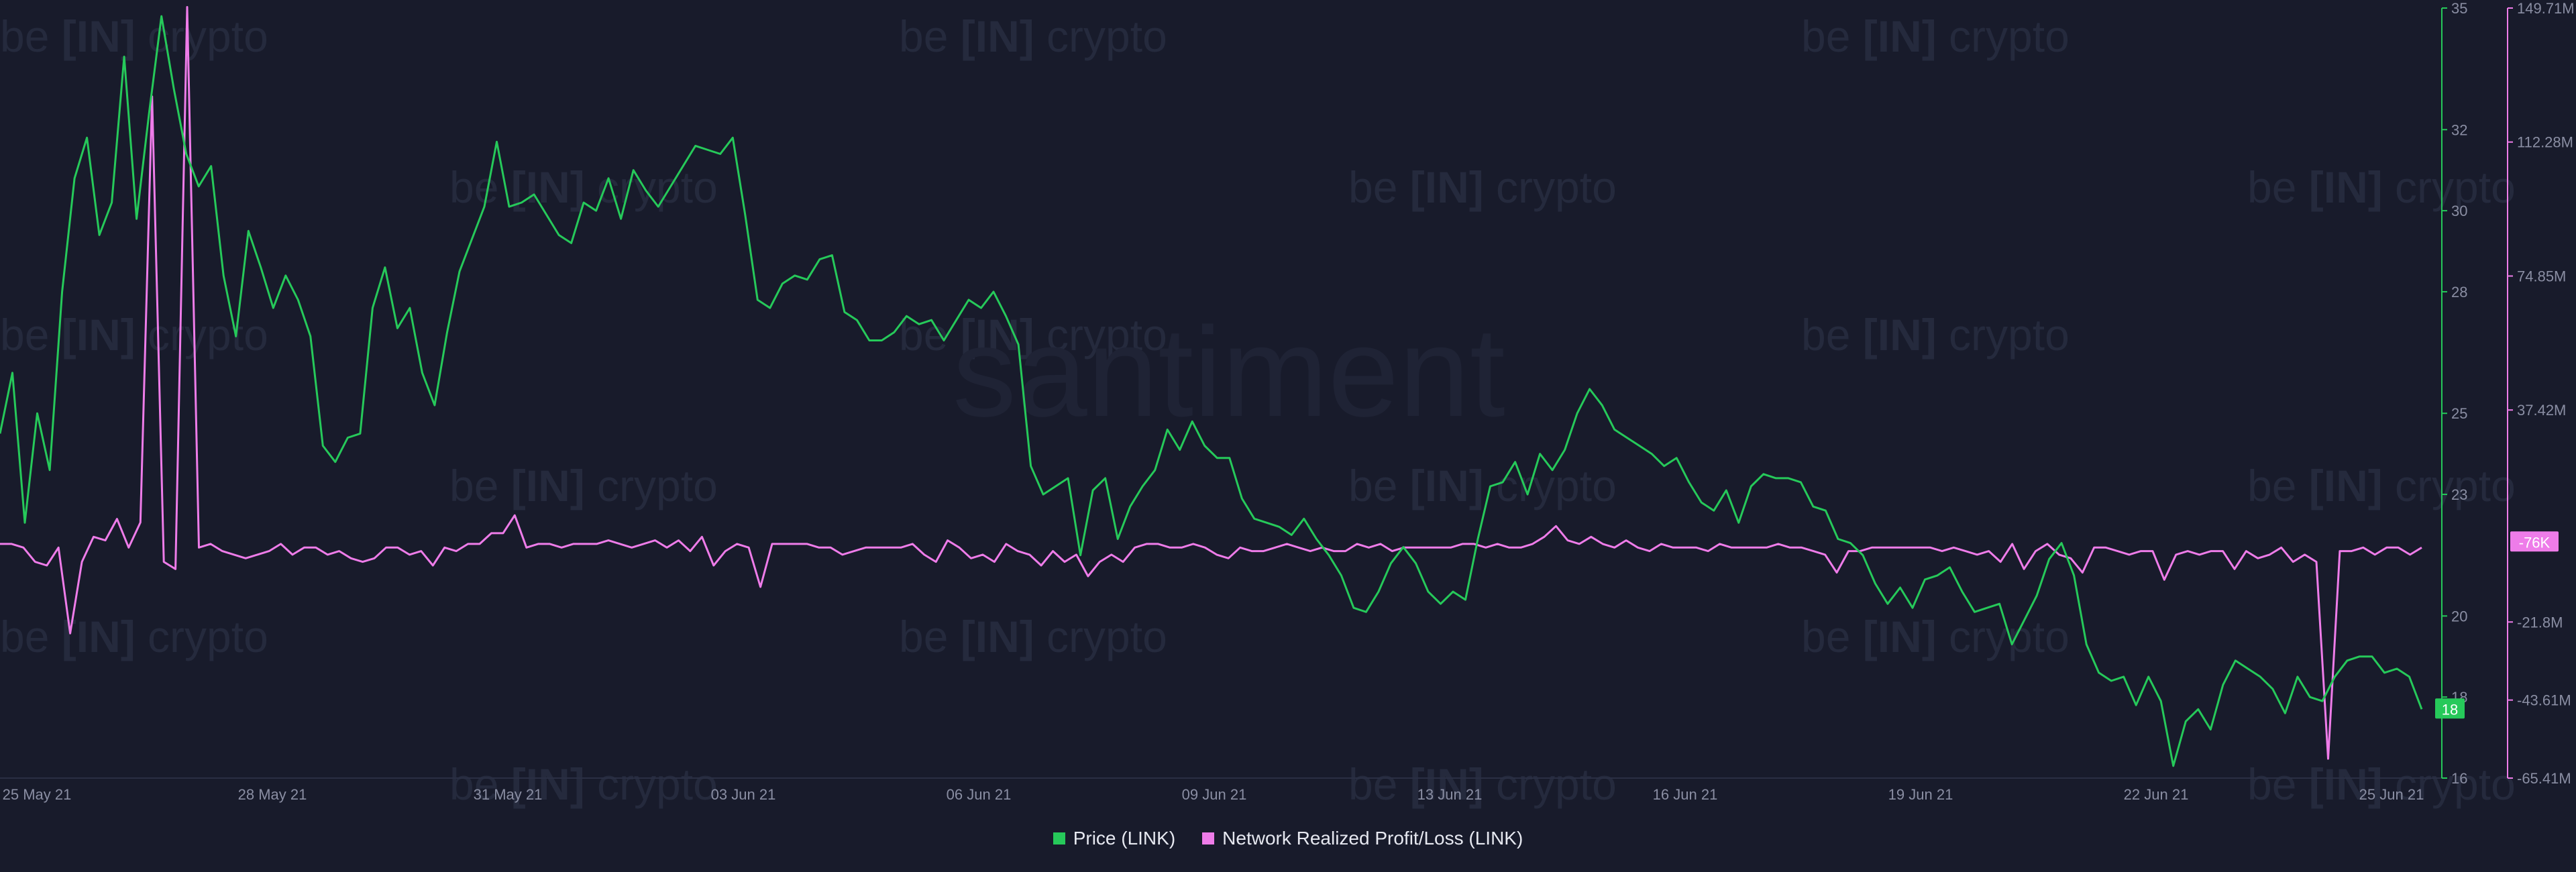  I want to click on legend-item-nrpl: Network Realized Profit/Loss (LINK), so click(1362, 839).